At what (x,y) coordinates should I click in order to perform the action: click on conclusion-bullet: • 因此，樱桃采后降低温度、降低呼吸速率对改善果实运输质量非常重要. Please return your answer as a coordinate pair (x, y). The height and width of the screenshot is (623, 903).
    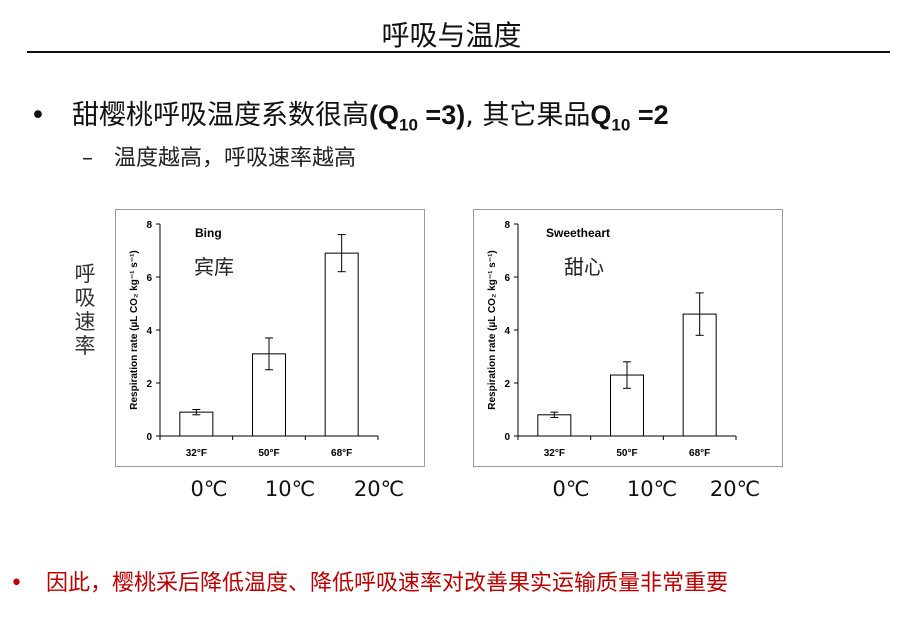
    Looking at the image, I should click on (369, 581).